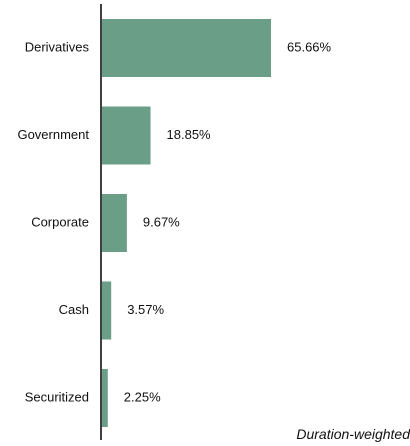 This screenshot has width=410, height=446. What do you see at coordinates (105, 398) in the screenshot?
I see `bar-securitized` at bounding box center [105, 398].